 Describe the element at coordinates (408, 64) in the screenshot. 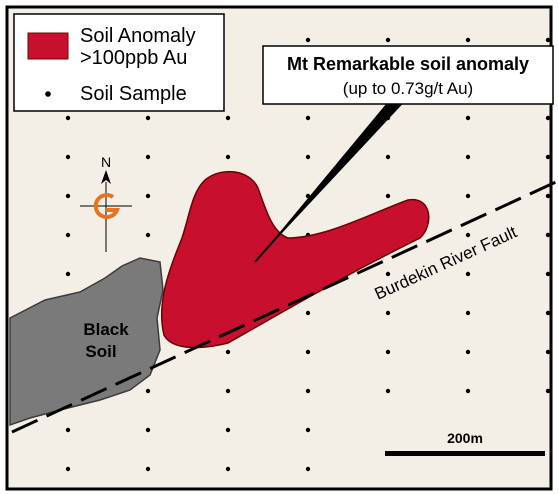

I see `callout-title: Mt Remarkable soil anomaly` at that location.